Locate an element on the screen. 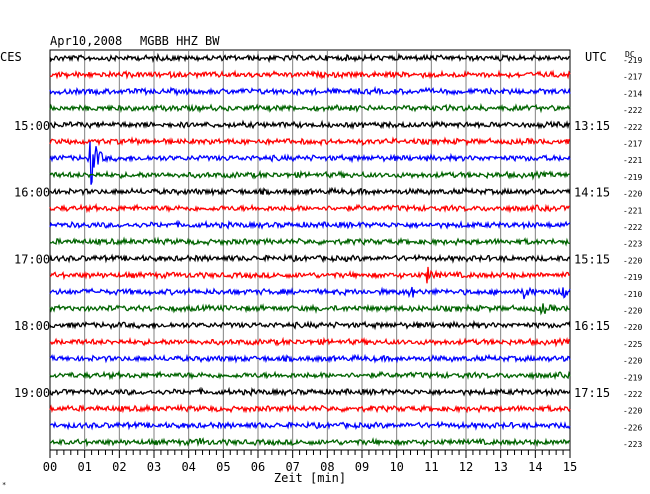 The image size is (650, 494). x-tick-label: 01 is located at coordinates (84, 467).